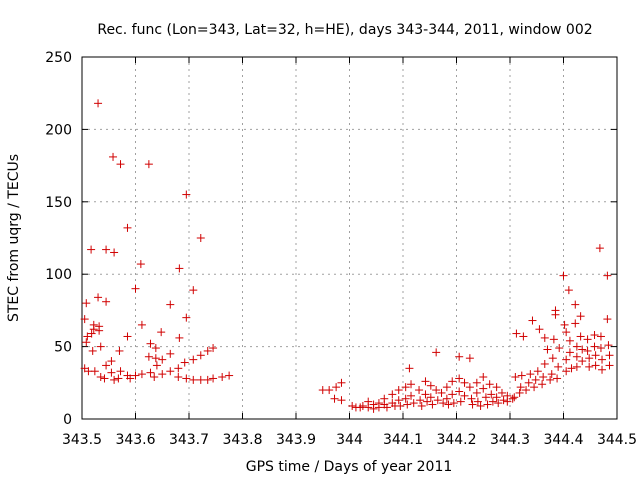 This screenshot has height=480, width=640. I want to click on x-tick-label: 343.8, so click(242, 440).